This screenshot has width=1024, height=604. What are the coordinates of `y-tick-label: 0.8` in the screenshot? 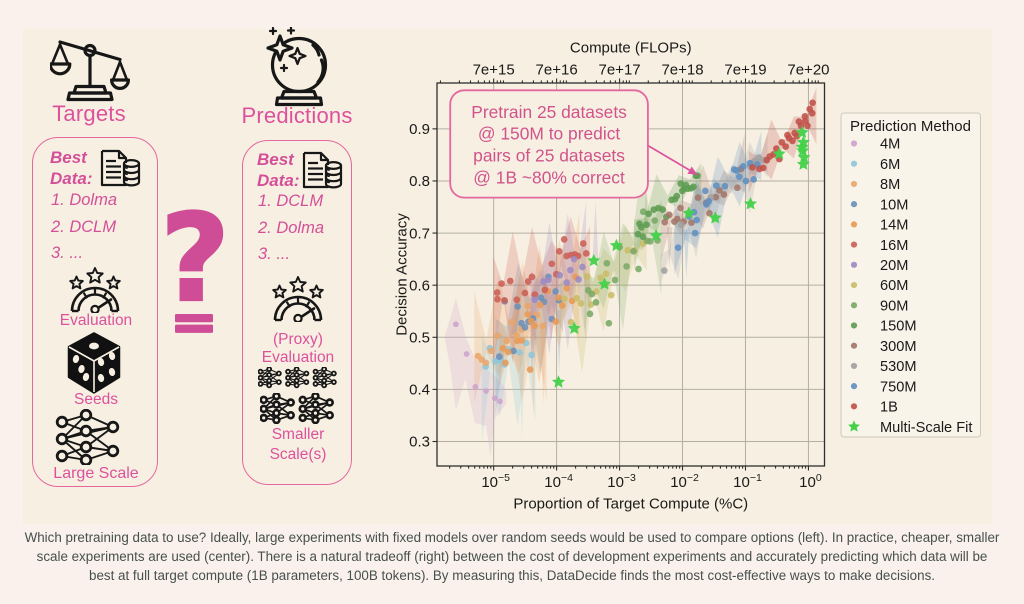 It's located at (419, 181).